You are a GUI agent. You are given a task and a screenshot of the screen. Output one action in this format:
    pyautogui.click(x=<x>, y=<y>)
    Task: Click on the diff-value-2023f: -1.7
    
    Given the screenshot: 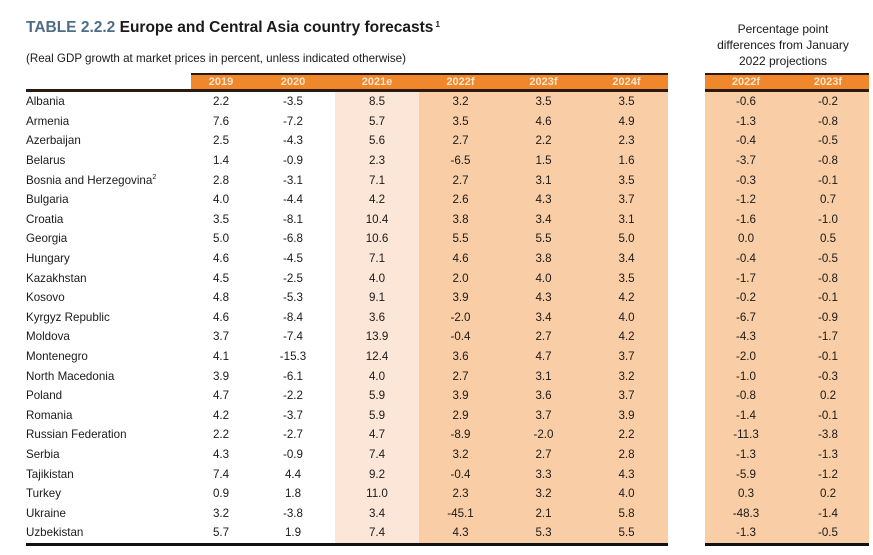 What is the action you would take?
    pyautogui.click(x=828, y=337)
    